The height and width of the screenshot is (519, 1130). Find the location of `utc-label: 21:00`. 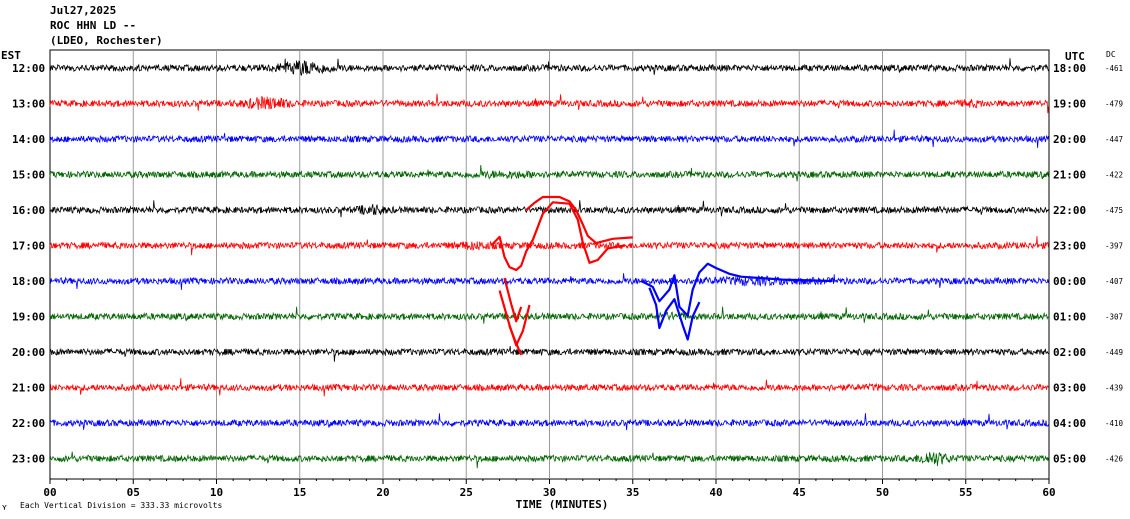

utc-label: 21:00 is located at coordinates (1069, 175).